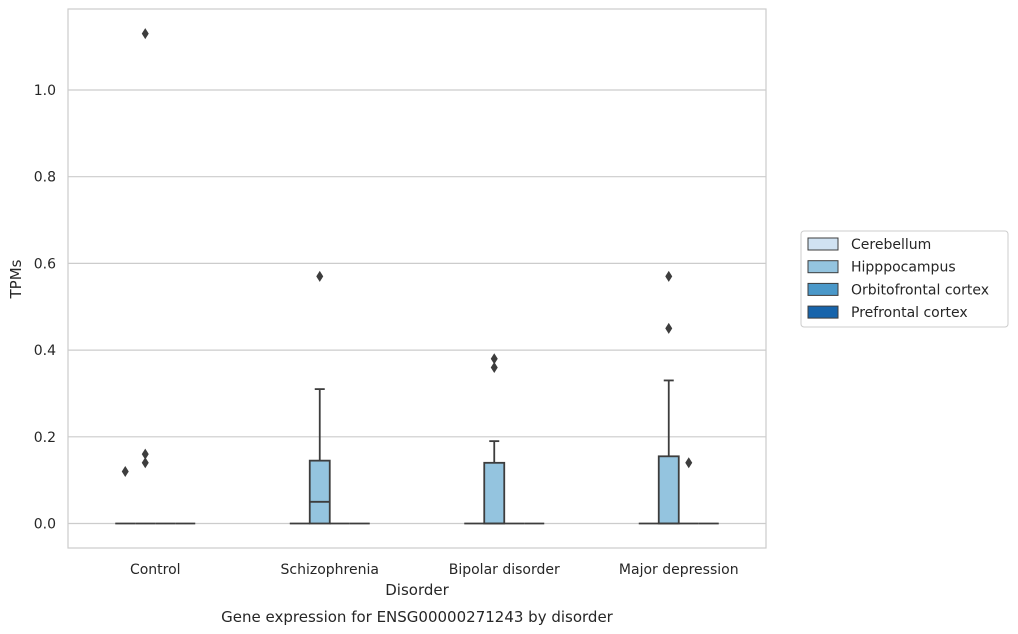 This screenshot has height=634, width=1018. What do you see at coordinates (45, 351) in the screenshot?
I see `y-tick-label: 0.4` at bounding box center [45, 351].